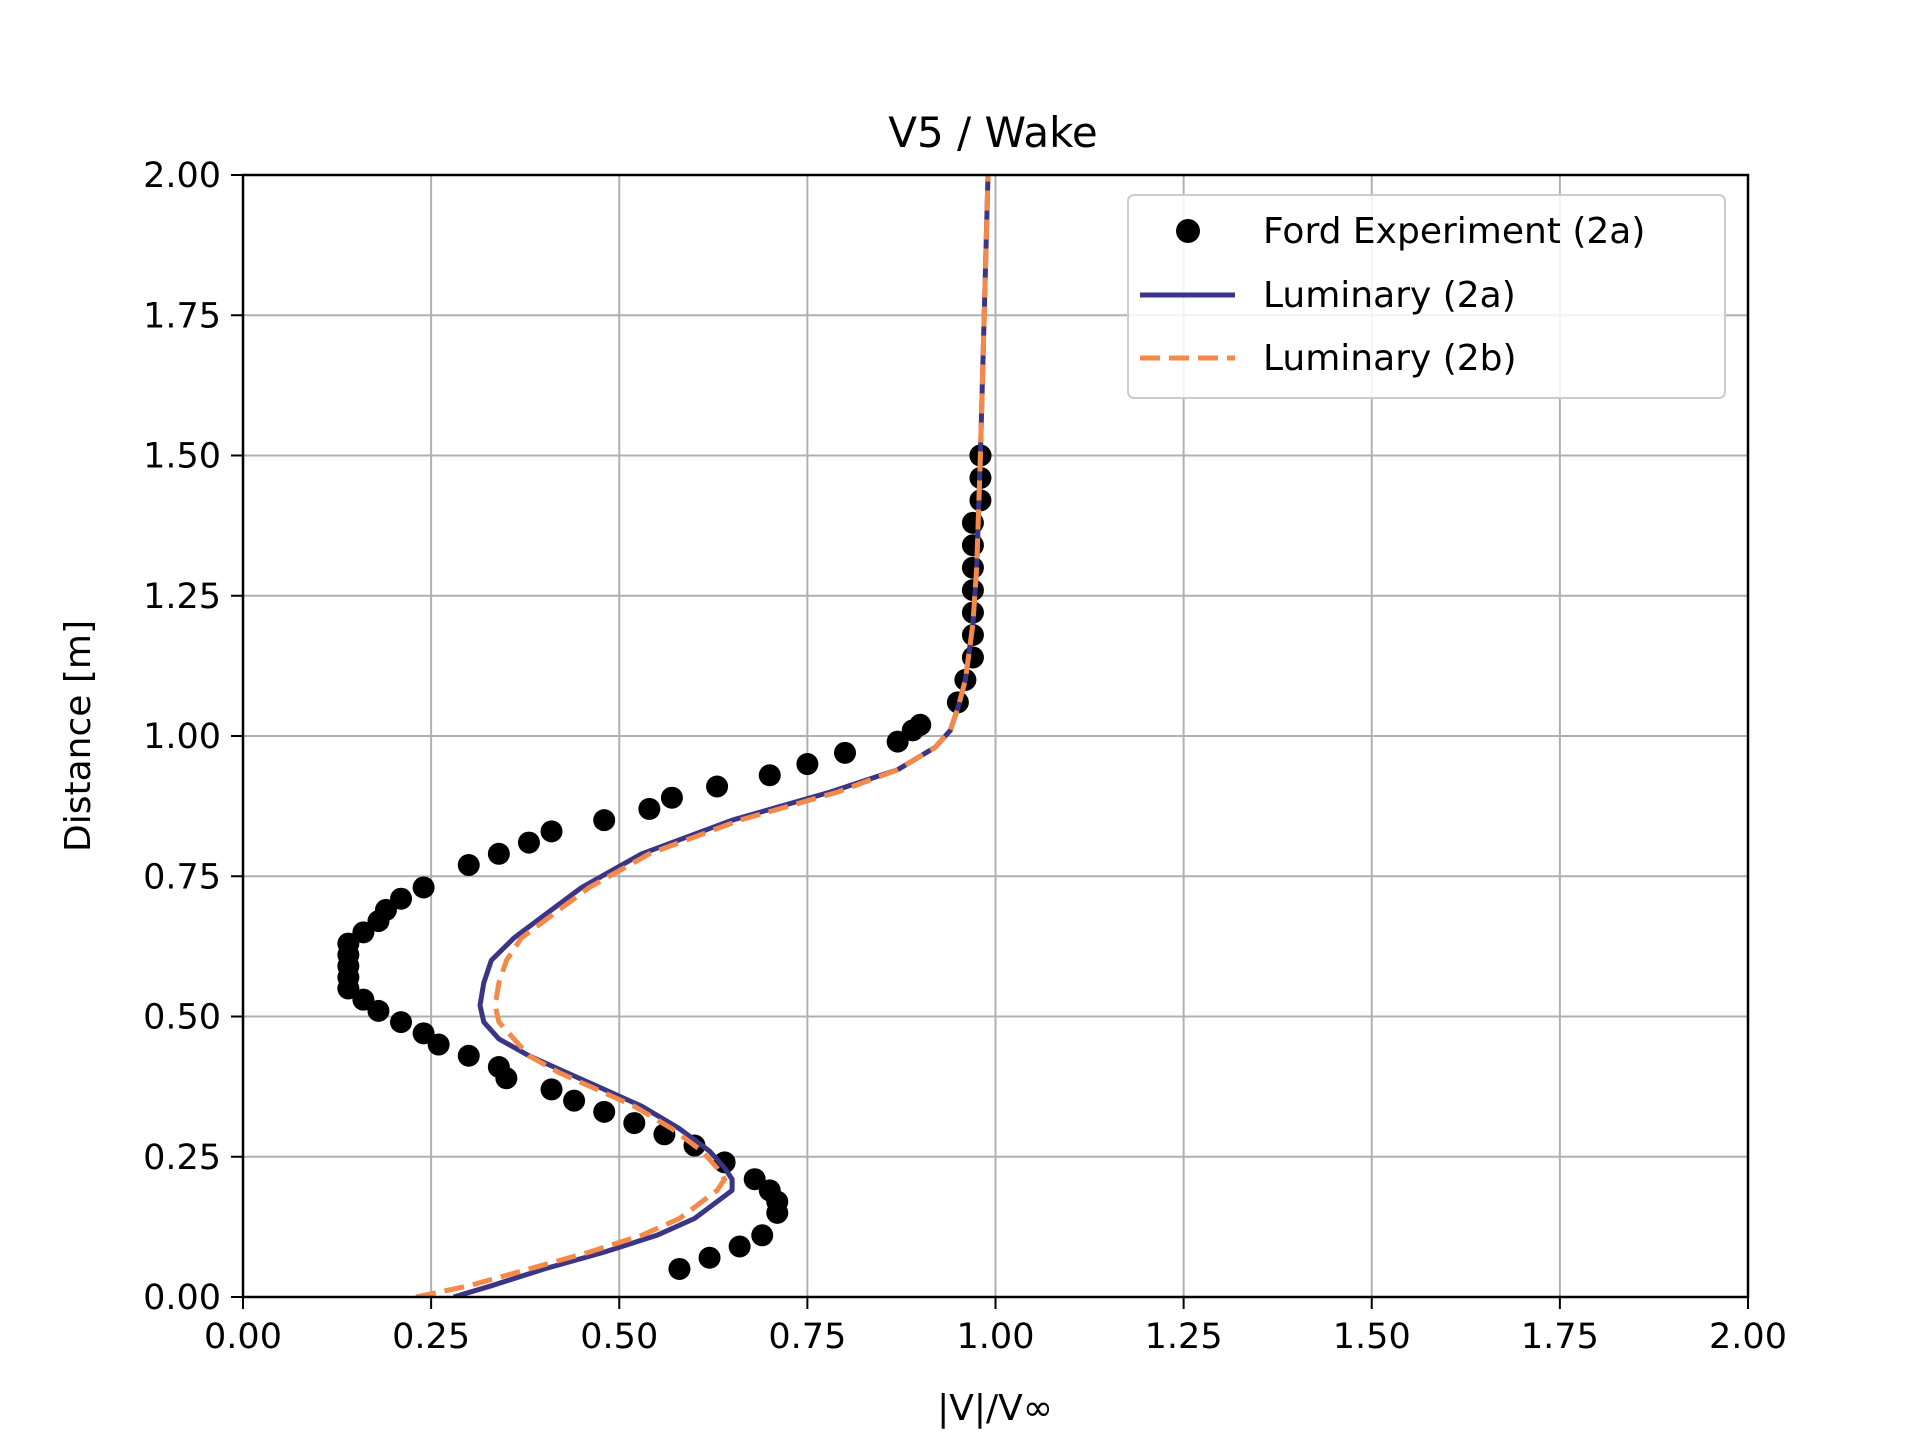  Describe the element at coordinates (182, 457) in the screenshot. I see `y-tick-label: 1.50` at that location.